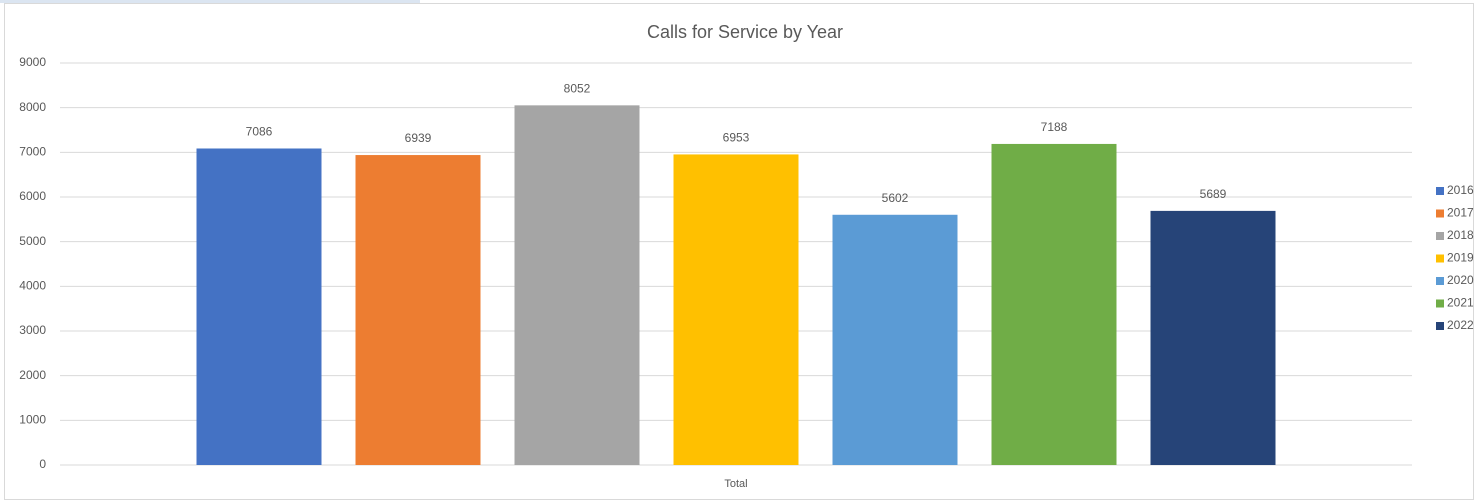  I want to click on y-tick-label: 0, so click(42, 464).